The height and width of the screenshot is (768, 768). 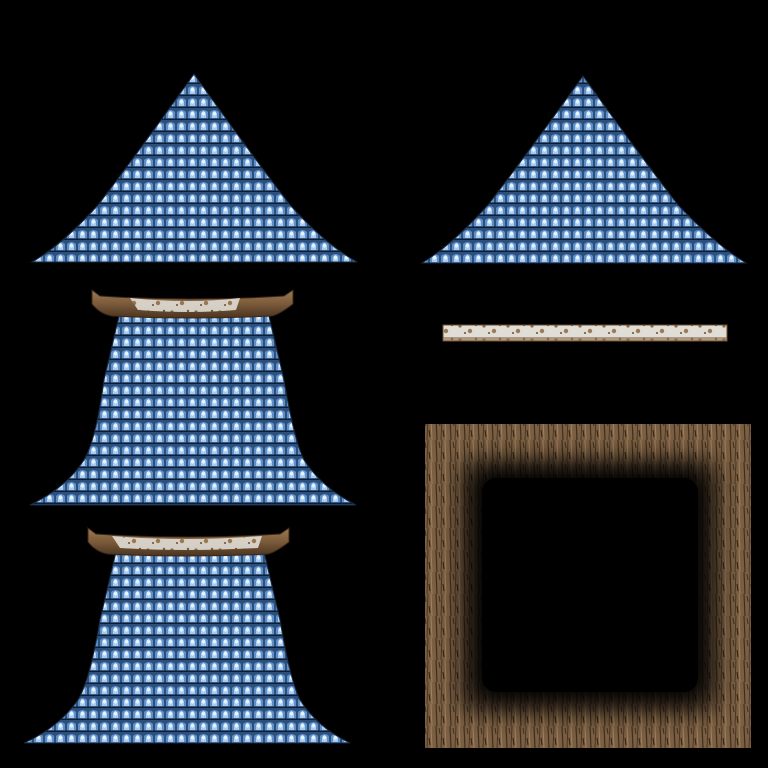 What do you see at coordinates (584, 169) in the screenshot?
I see `roof-cone-right` at bounding box center [584, 169].